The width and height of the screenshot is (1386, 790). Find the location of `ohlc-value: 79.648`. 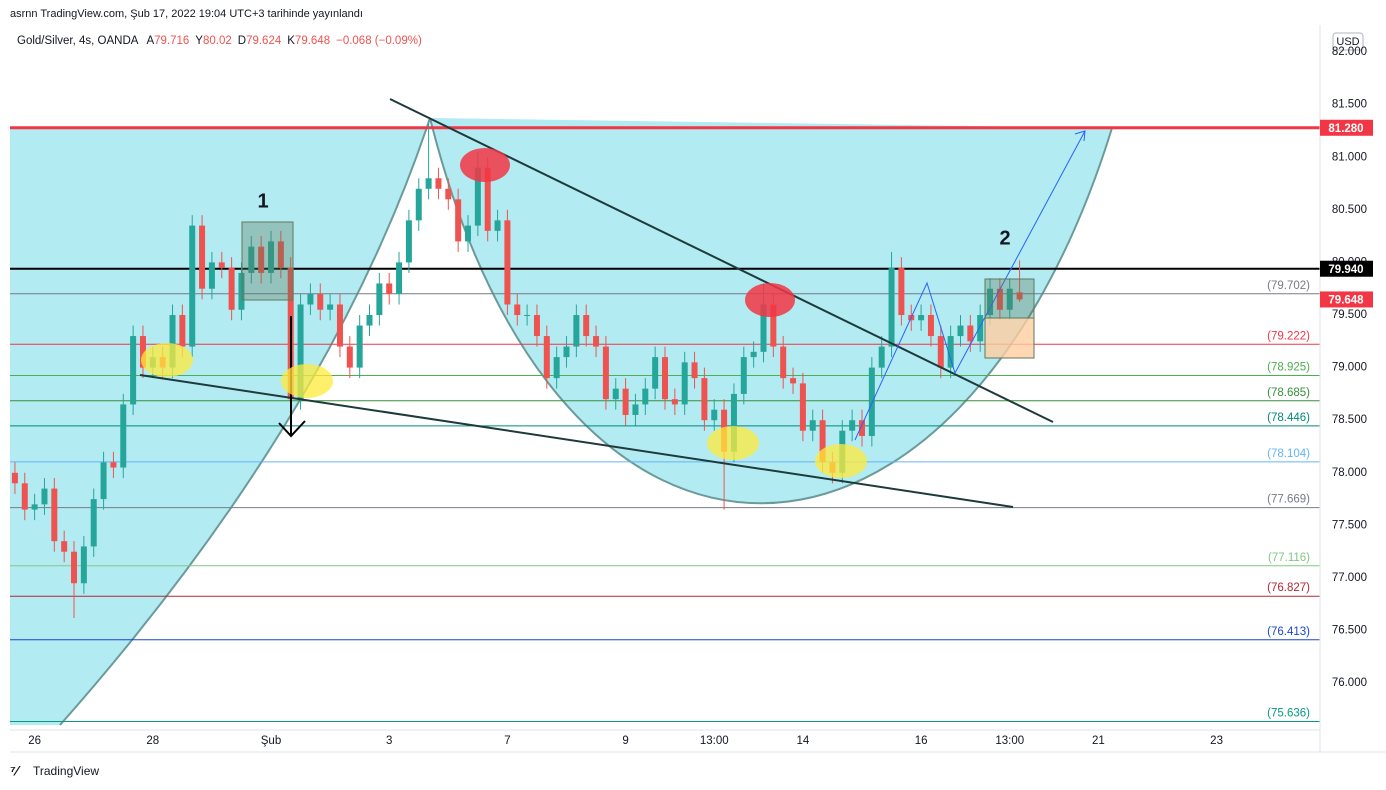

ohlc-value: 79.648 is located at coordinates (312, 41).